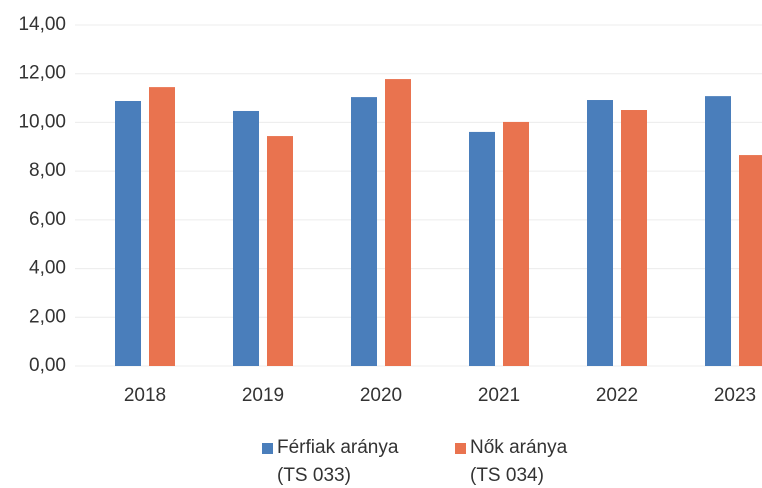  Describe the element at coordinates (47, 268) in the screenshot. I see `y-tick-label: 4,00` at that location.